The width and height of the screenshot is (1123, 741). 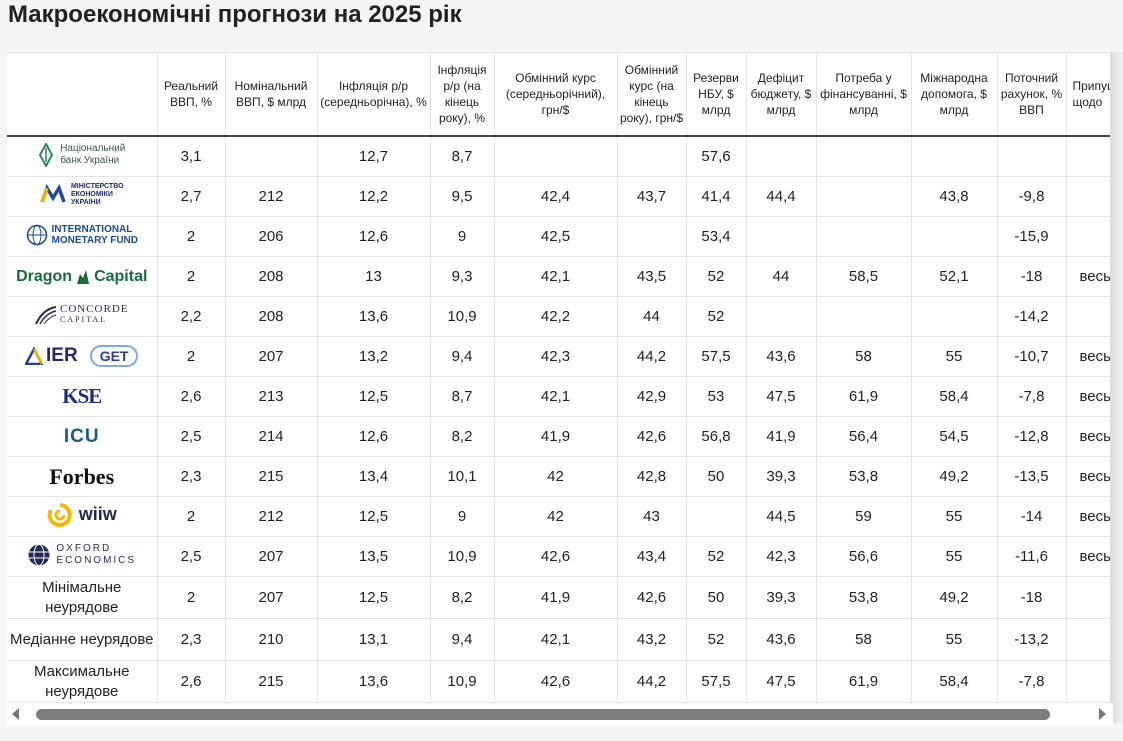 What do you see at coordinates (191, 316) in the screenshot?
I see `cell-real-gdp: 2,2` at bounding box center [191, 316].